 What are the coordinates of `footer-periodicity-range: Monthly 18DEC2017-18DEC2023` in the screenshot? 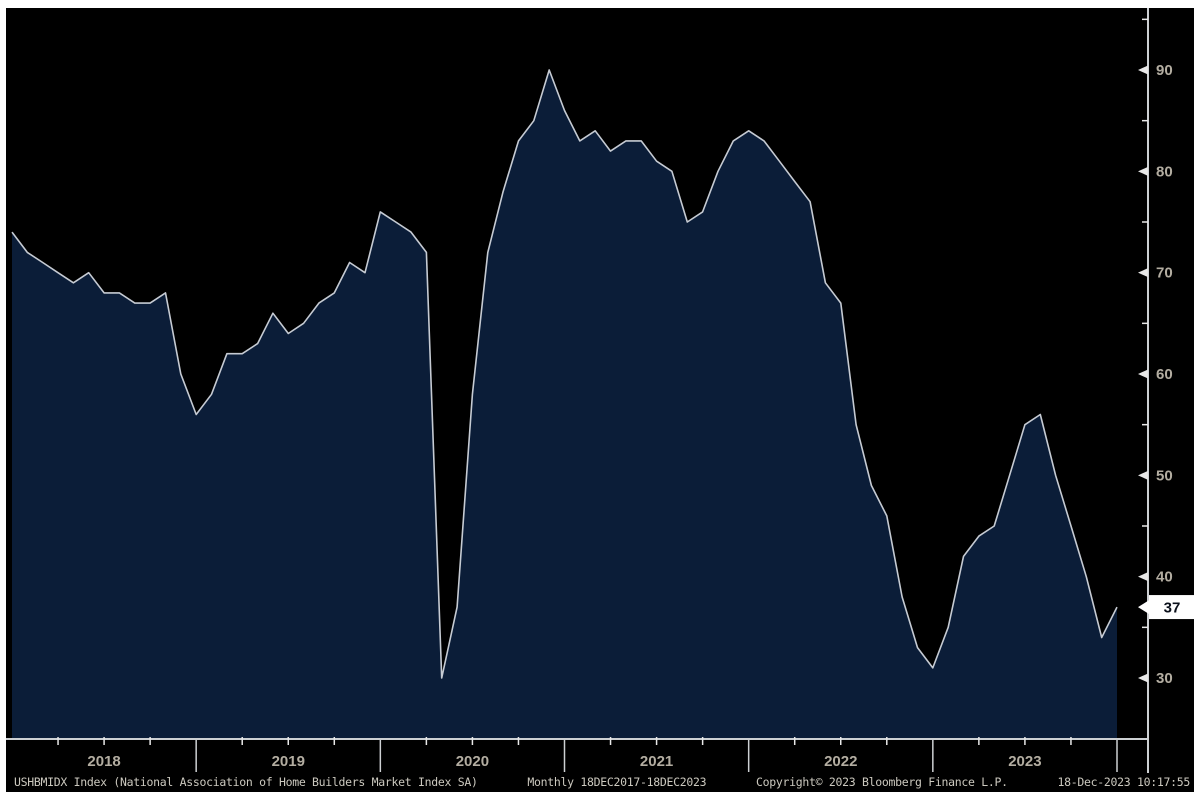 It's located at (617, 782).